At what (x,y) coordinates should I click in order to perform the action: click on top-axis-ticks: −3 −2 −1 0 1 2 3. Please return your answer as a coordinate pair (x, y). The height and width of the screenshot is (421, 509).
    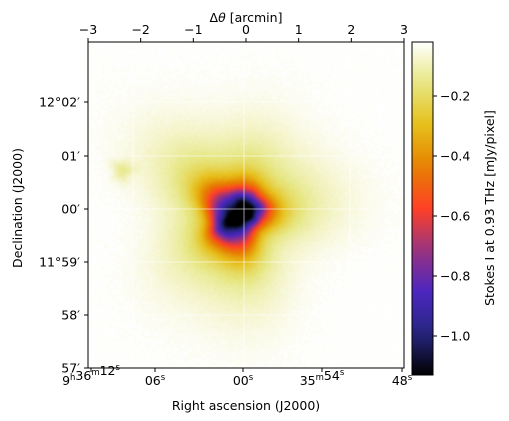
    Looking at the image, I should click on (243, 32).